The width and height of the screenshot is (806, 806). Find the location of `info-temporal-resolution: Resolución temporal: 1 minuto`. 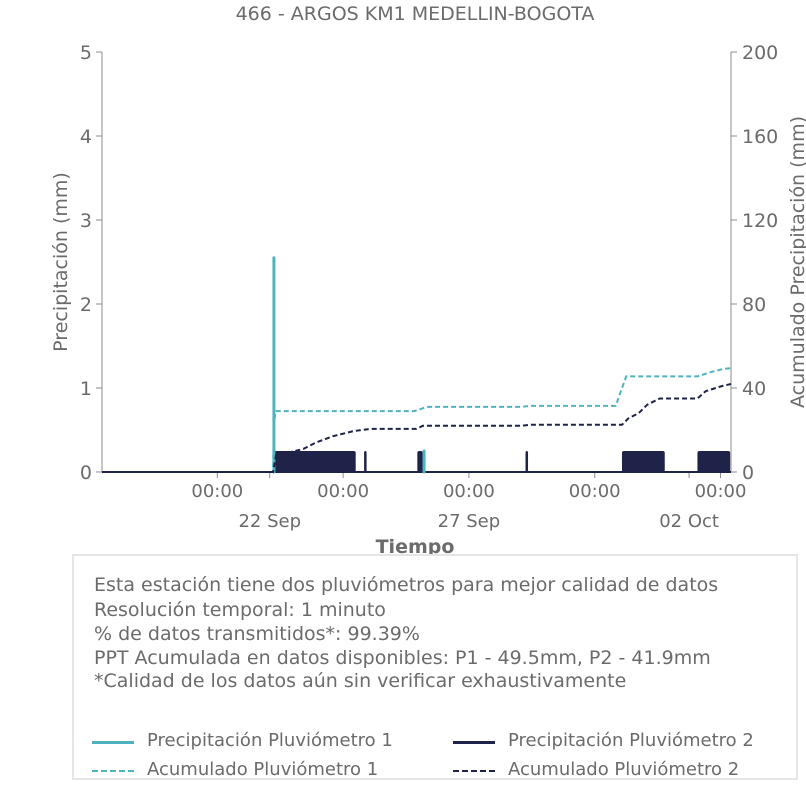

info-temporal-resolution: Resolución temporal: 1 minuto is located at coordinates (240, 610).